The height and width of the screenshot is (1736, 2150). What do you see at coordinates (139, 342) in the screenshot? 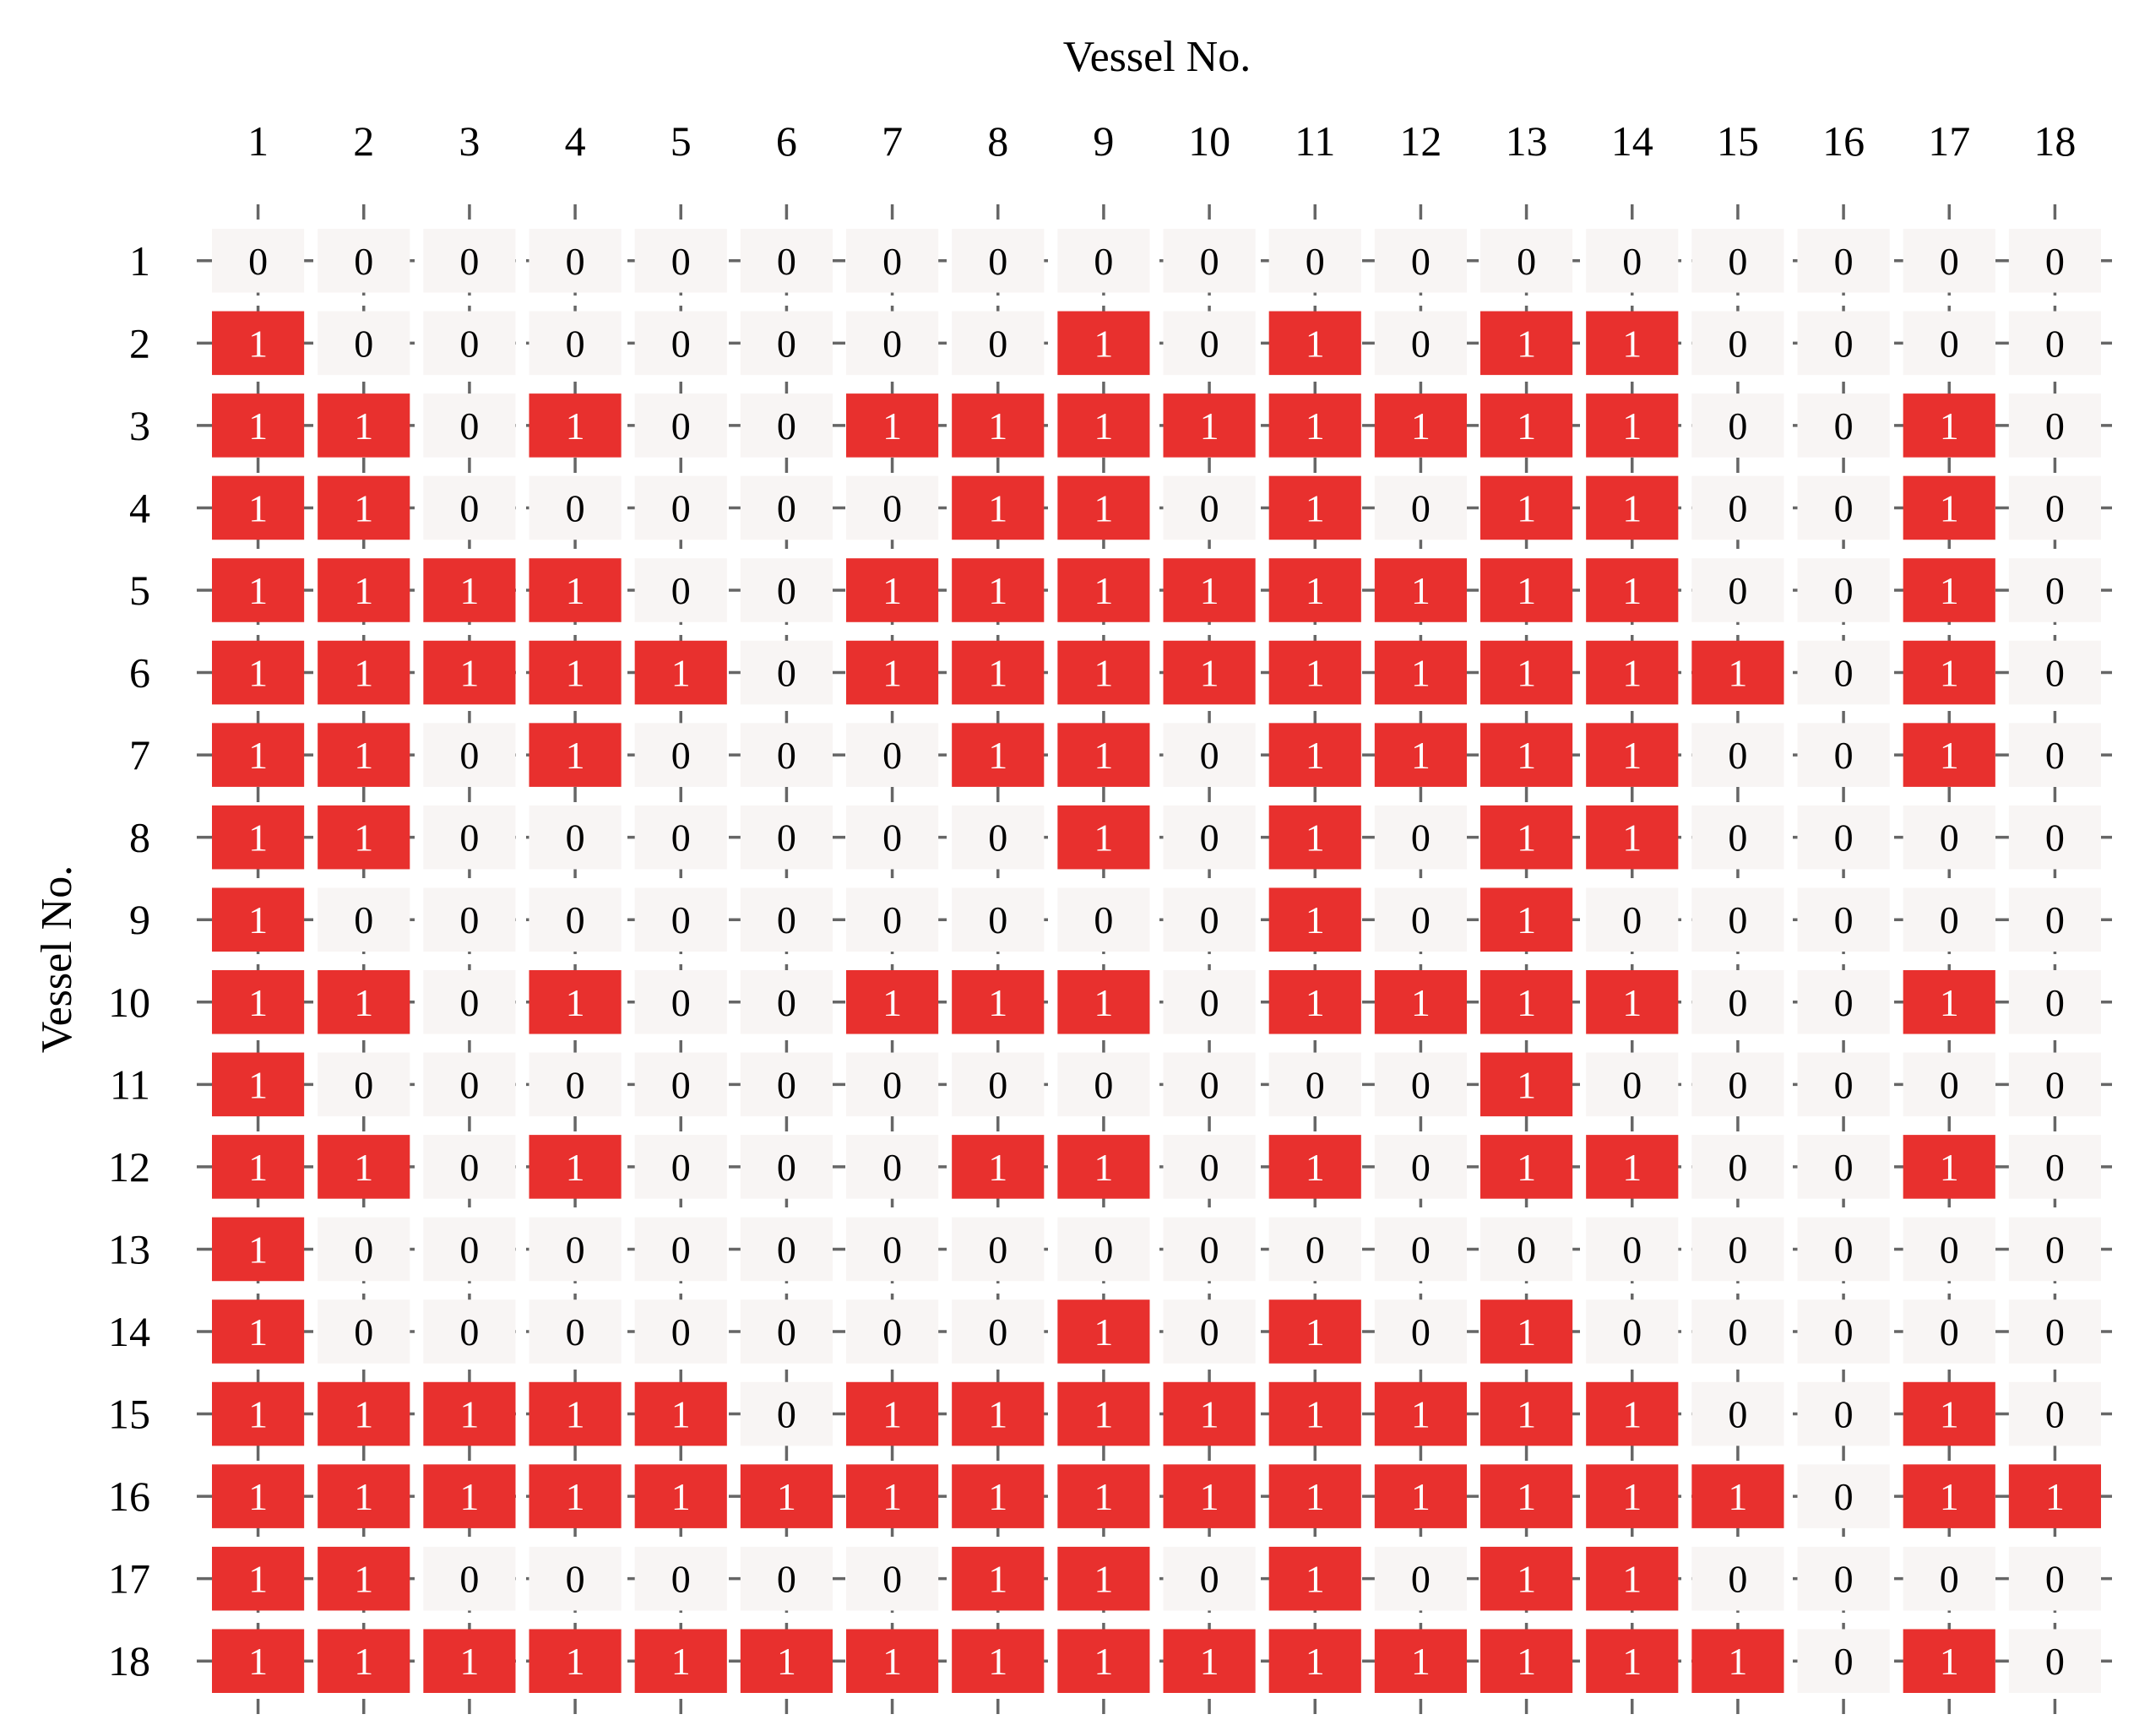
I see `y-tick-label: 2` at bounding box center [139, 342].